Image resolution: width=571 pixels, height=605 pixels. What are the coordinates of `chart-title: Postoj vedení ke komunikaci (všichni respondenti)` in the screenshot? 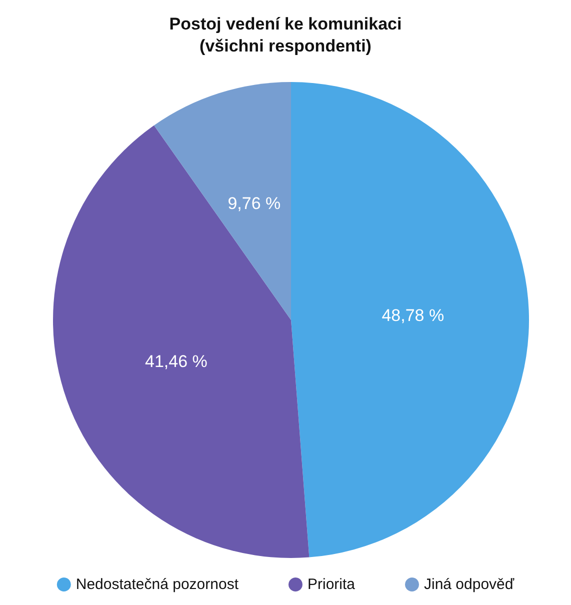 It's located at (285, 35).